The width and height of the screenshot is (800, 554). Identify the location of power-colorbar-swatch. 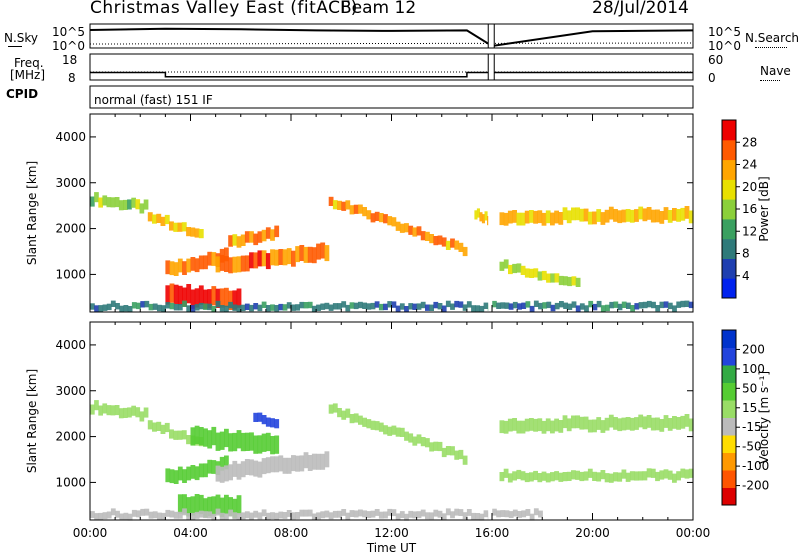
(729, 169).